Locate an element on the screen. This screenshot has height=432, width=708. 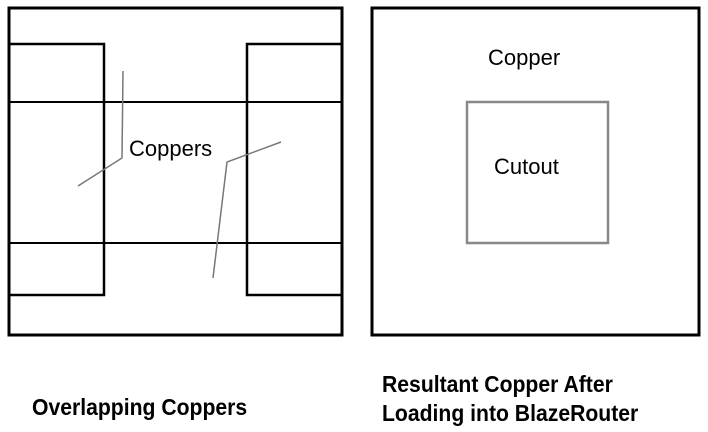
coppers-label: Coppers is located at coordinates (170, 148).